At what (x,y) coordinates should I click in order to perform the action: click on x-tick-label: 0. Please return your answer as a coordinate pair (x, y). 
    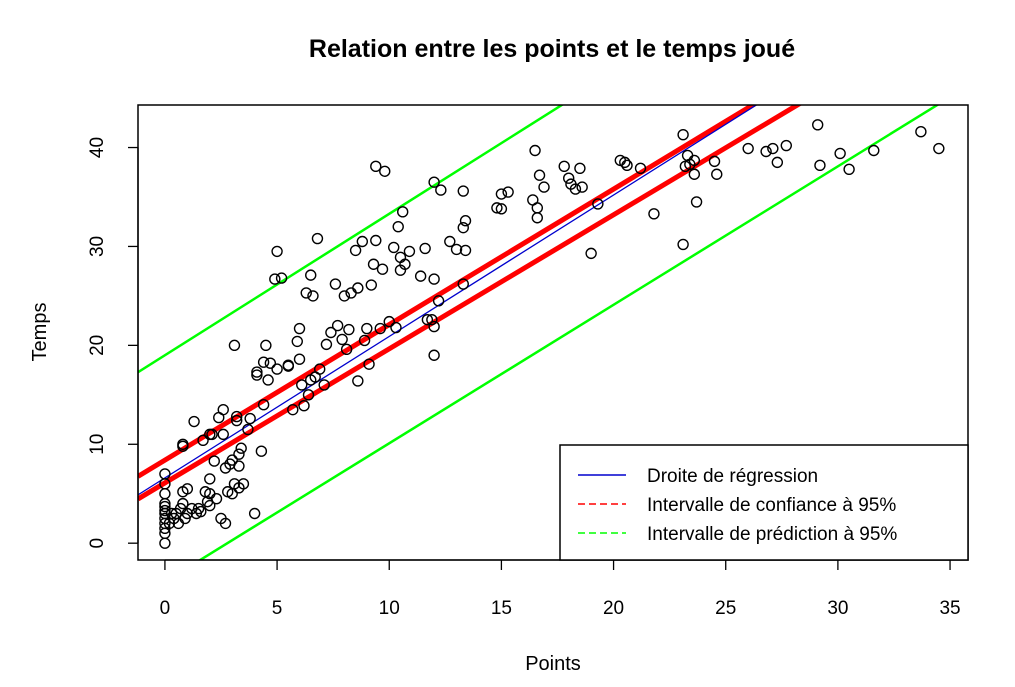
    Looking at the image, I should click on (165, 608).